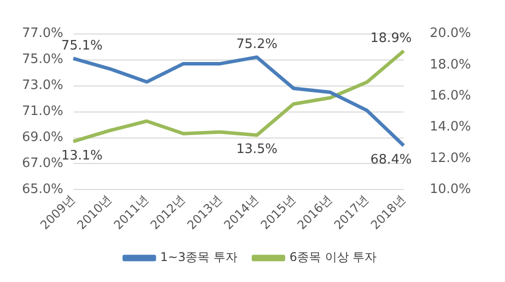 Image resolution: width=505 pixels, height=282 pixels. I want to click on y-tick-label: 69.0%, so click(43, 138).